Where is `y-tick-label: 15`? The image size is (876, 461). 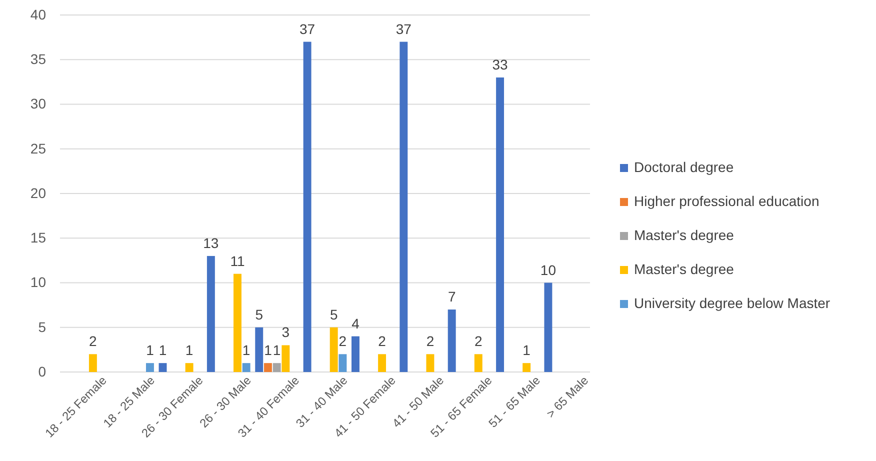
y-tick-label: 15 is located at coordinates (38, 238).